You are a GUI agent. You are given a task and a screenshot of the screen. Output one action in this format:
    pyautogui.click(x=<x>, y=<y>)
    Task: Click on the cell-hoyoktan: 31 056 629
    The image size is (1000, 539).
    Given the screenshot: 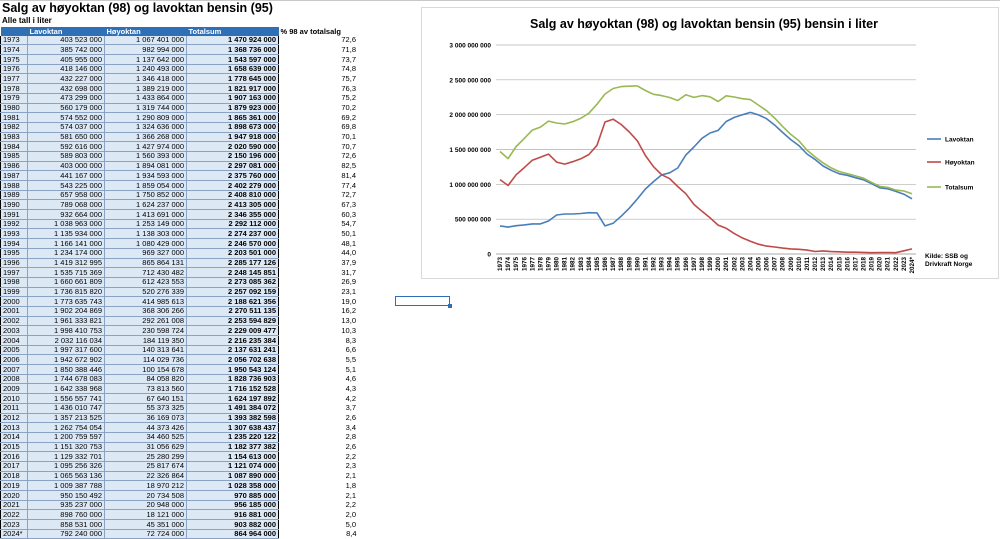 What is the action you would take?
    pyautogui.click(x=145, y=447)
    